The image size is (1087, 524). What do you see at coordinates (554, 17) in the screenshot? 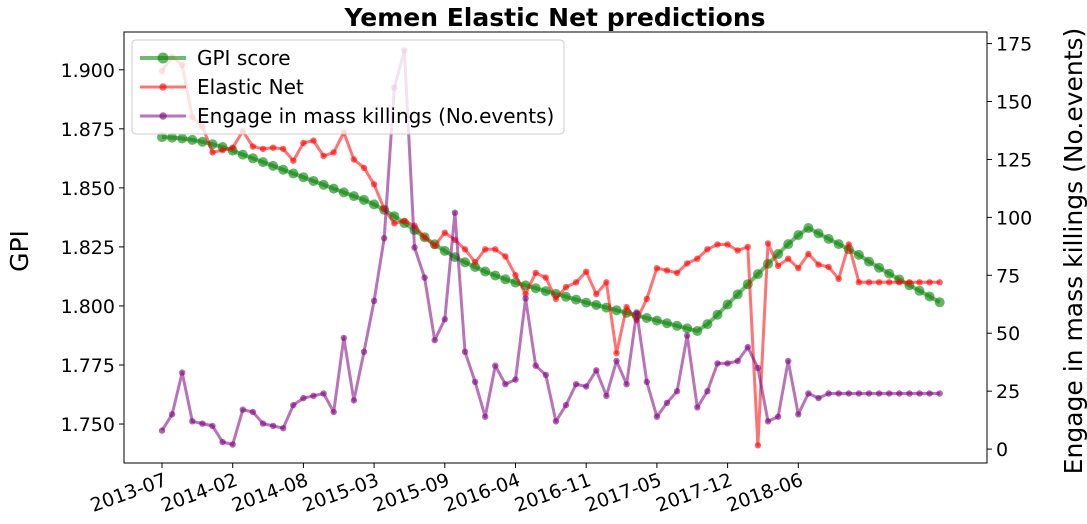
I see `chart-title: Yemen Elastic Net predictions` at bounding box center [554, 17].